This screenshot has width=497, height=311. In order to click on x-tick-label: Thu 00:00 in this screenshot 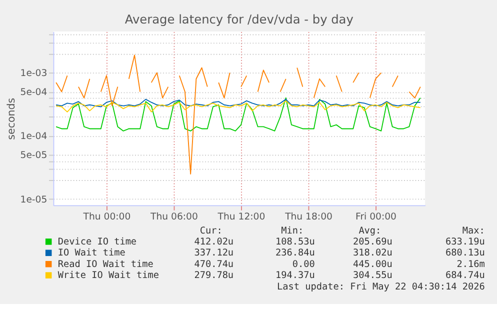, I will do `click(106, 217)`.